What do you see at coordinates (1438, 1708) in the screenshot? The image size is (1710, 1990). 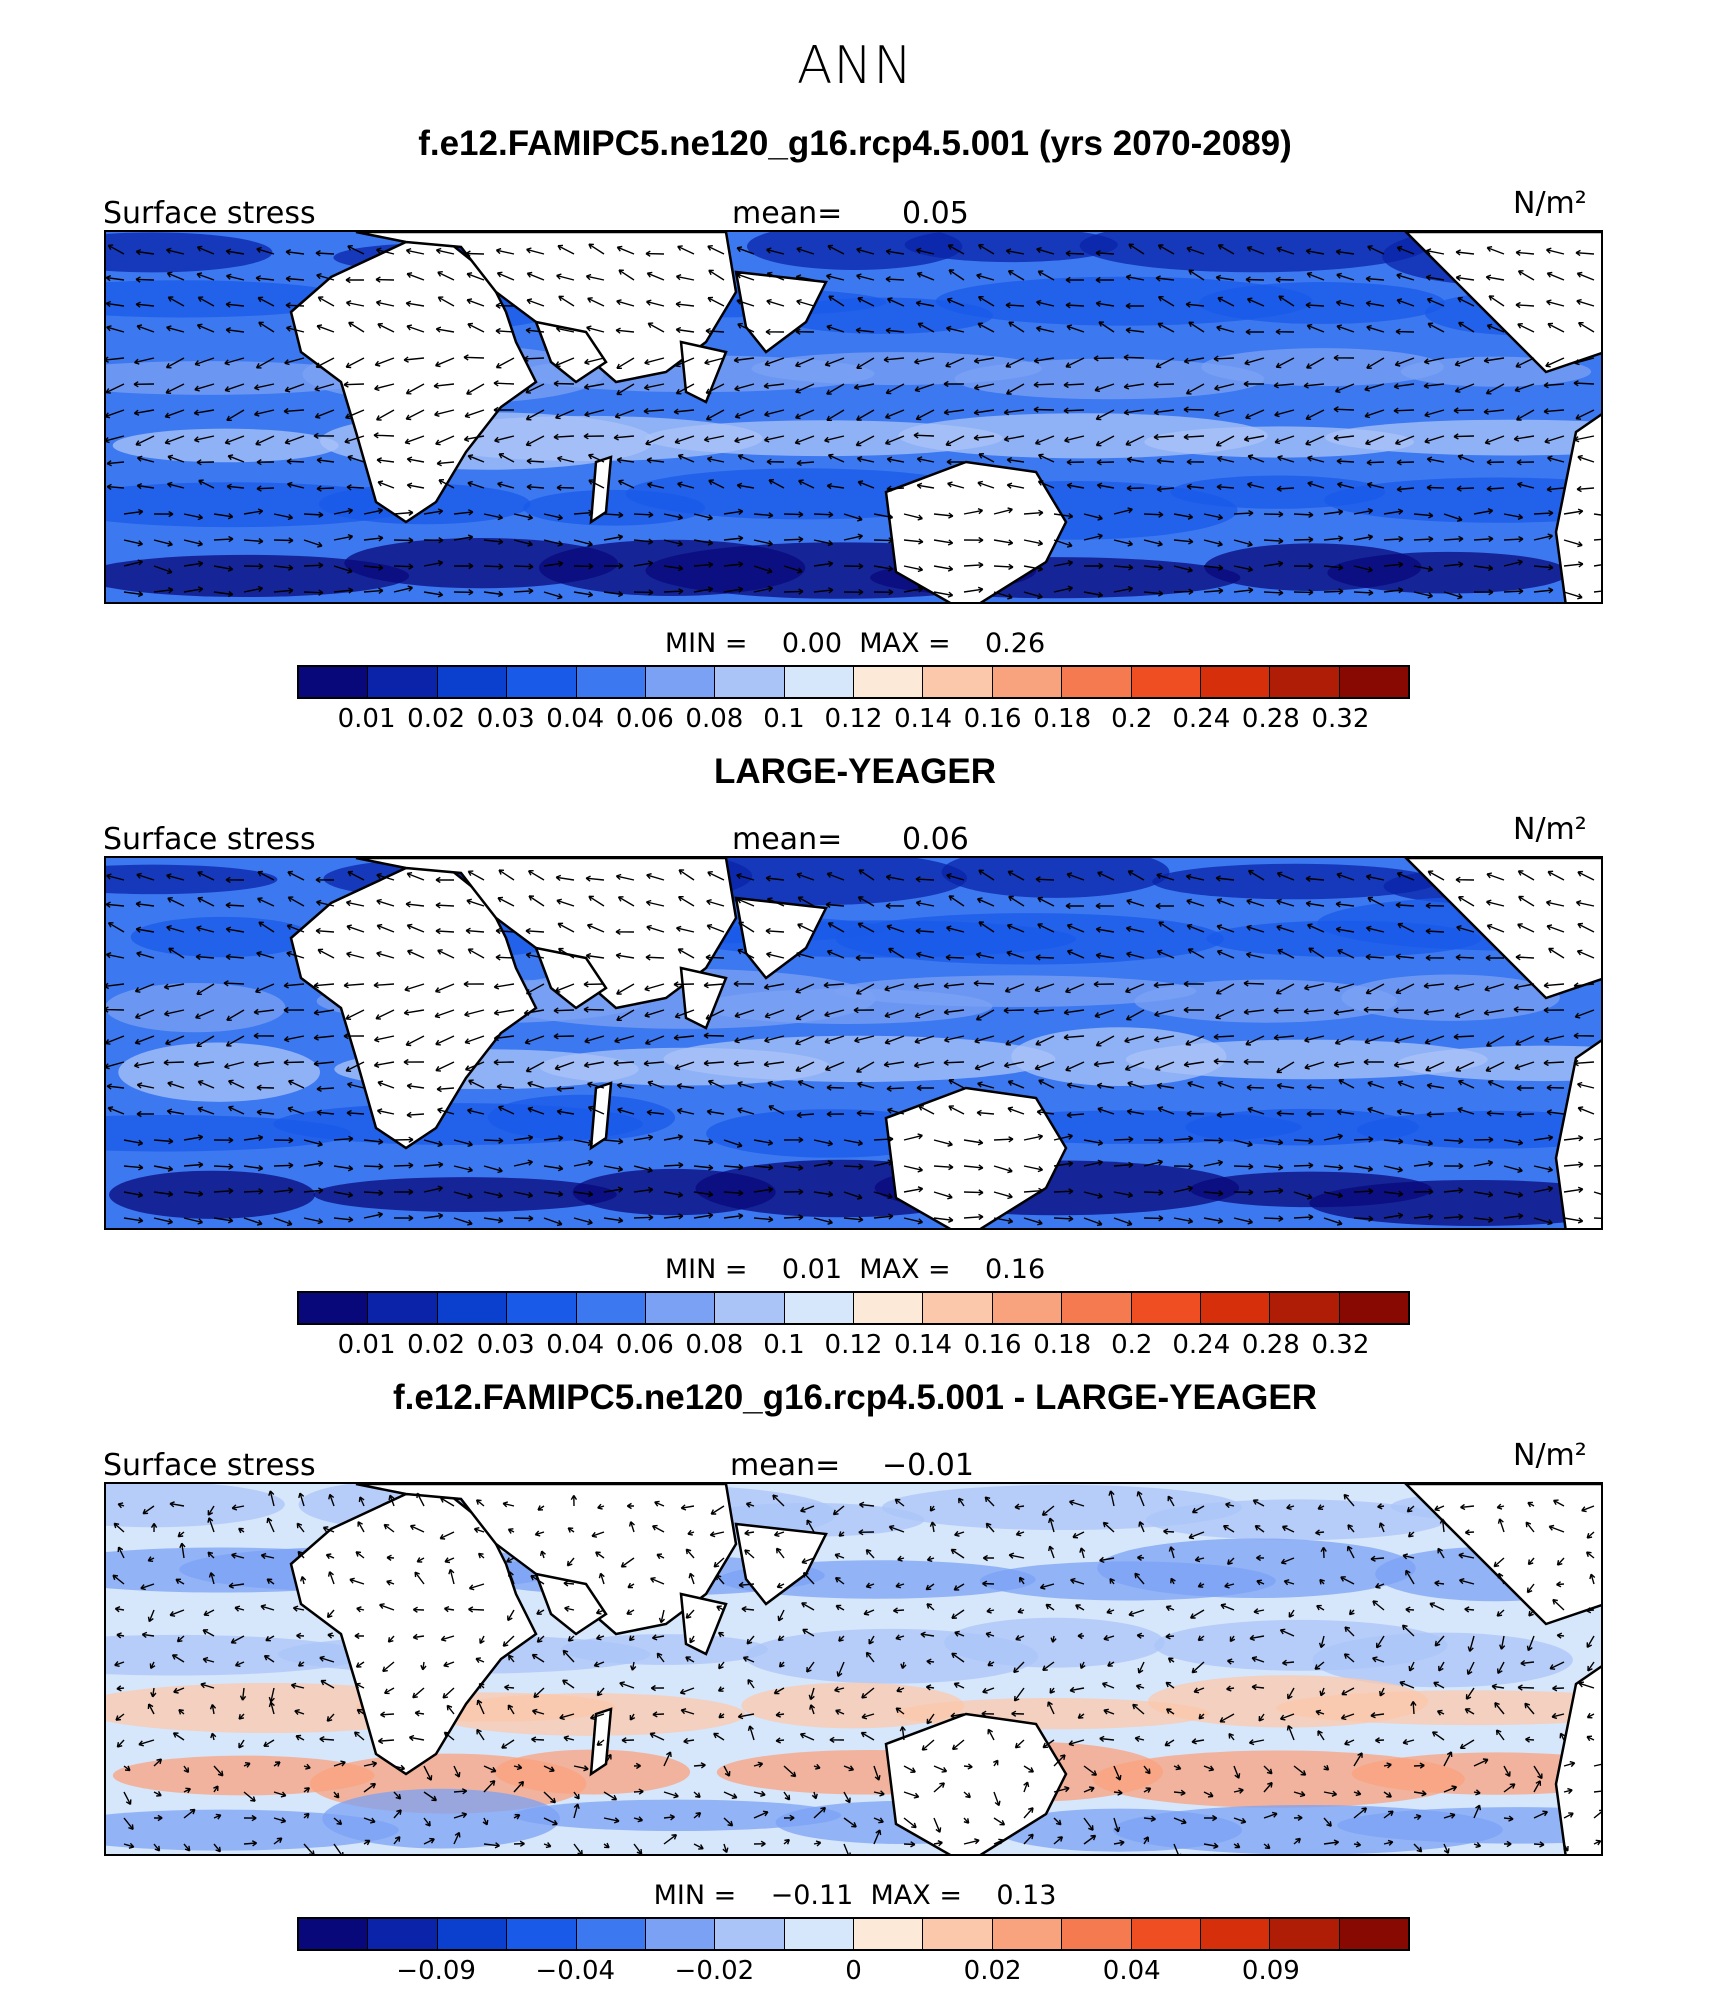 I see `stress-contour` at bounding box center [1438, 1708].